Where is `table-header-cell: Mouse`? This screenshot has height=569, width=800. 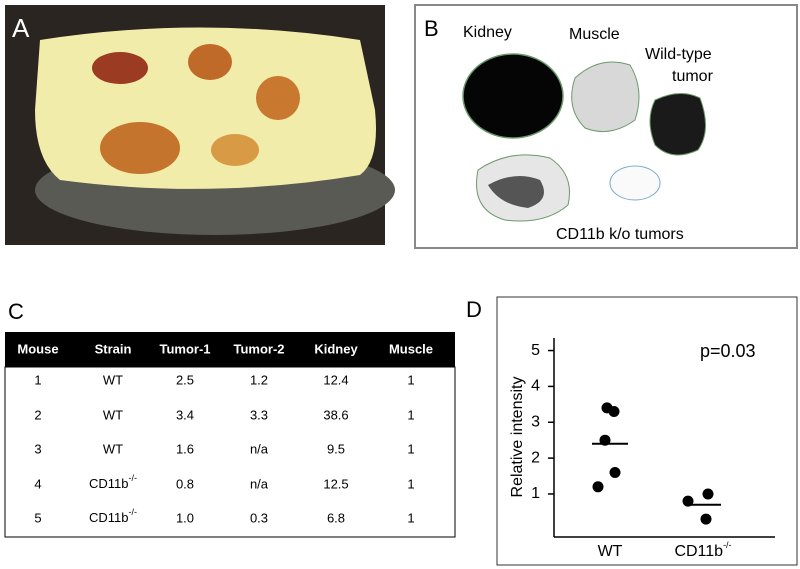
table-header-cell: Mouse is located at coordinates (37, 348).